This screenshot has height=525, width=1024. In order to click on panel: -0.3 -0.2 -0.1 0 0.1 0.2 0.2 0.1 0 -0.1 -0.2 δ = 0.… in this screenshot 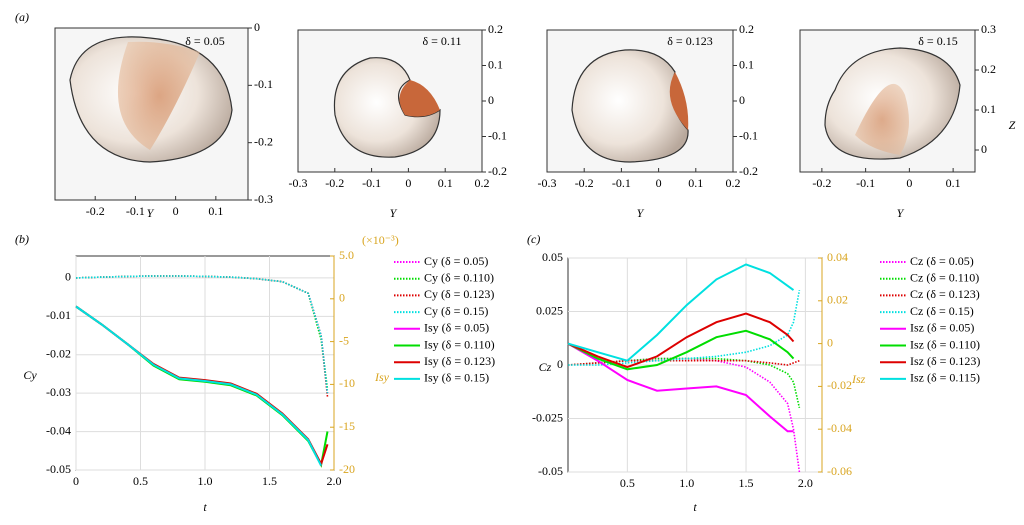, I will do `click(398, 121)`.